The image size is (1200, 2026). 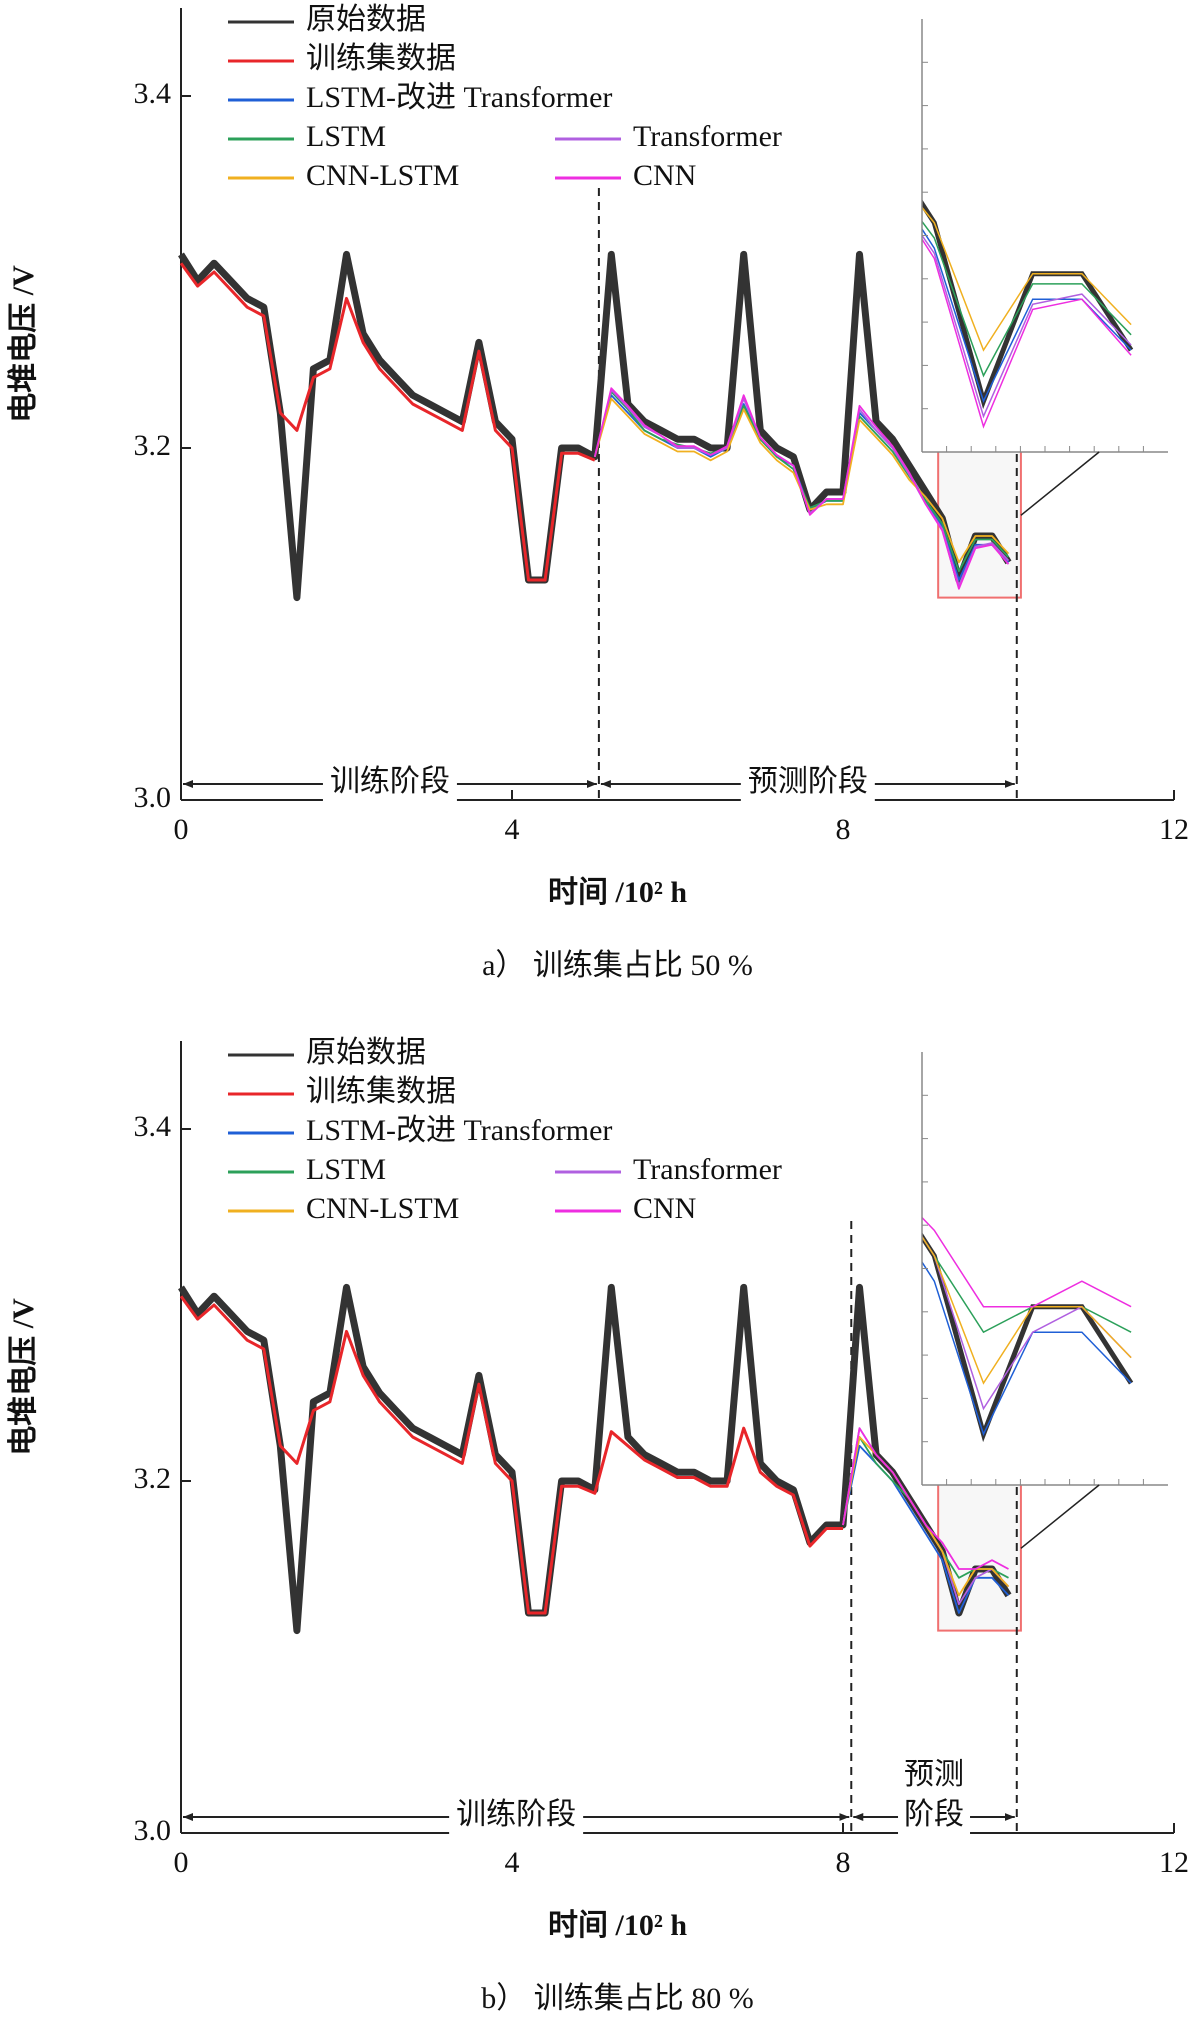 What do you see at coordinates (934, 1774) in the screenshot?
I see `phase-label: 预测` at bounding box center [934, 1774].